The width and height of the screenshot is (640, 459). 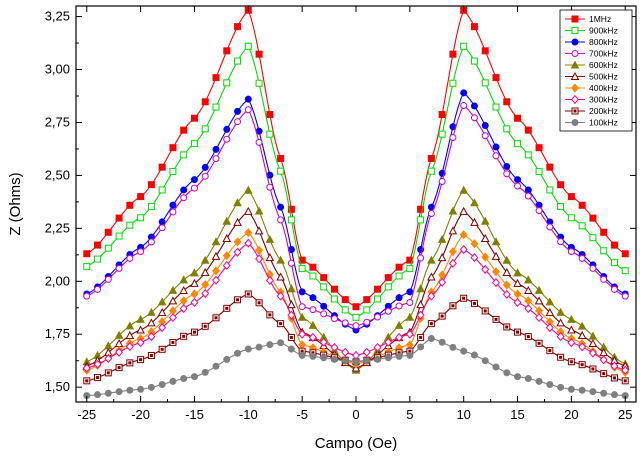 What do you see at coordinates (57, 333) in the screenshot?
I see `y-tick-label: 1,75` at bounding box center [57, 333].